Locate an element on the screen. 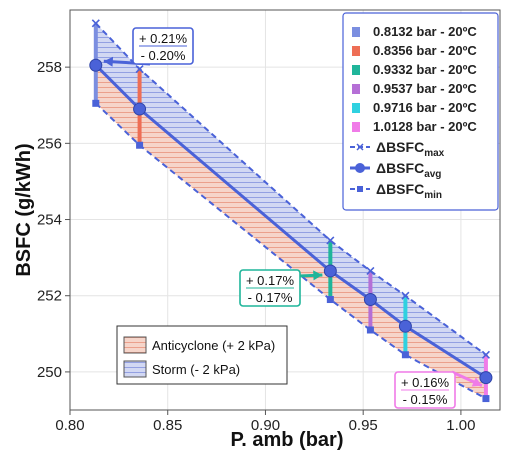 The height and width of the screenshot is (461, 505). legend-line-sub: avg is located at coordinates (432, 174).